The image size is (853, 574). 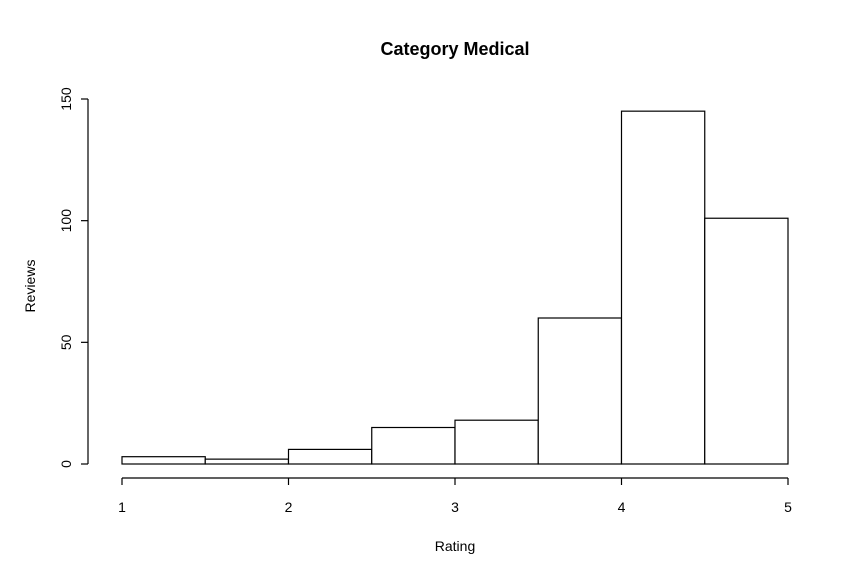 I want to click on y-tick-label-0: 0, so click(x=66, y=464).